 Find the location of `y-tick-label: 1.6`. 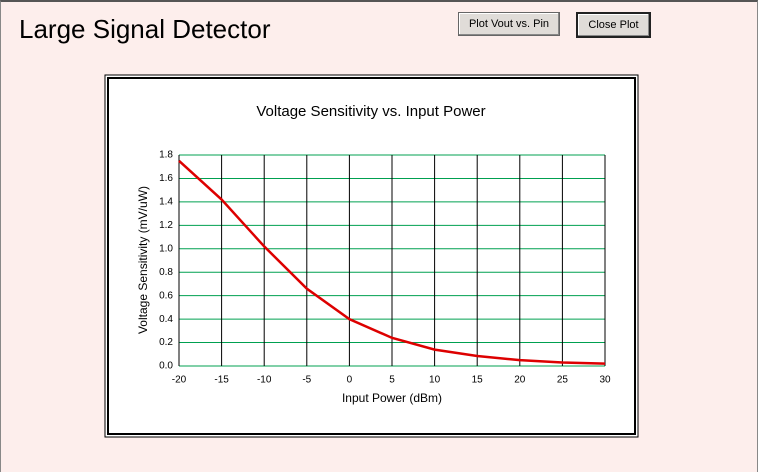

y-tick-label: 1.6 is located at coordinates (166, 178).